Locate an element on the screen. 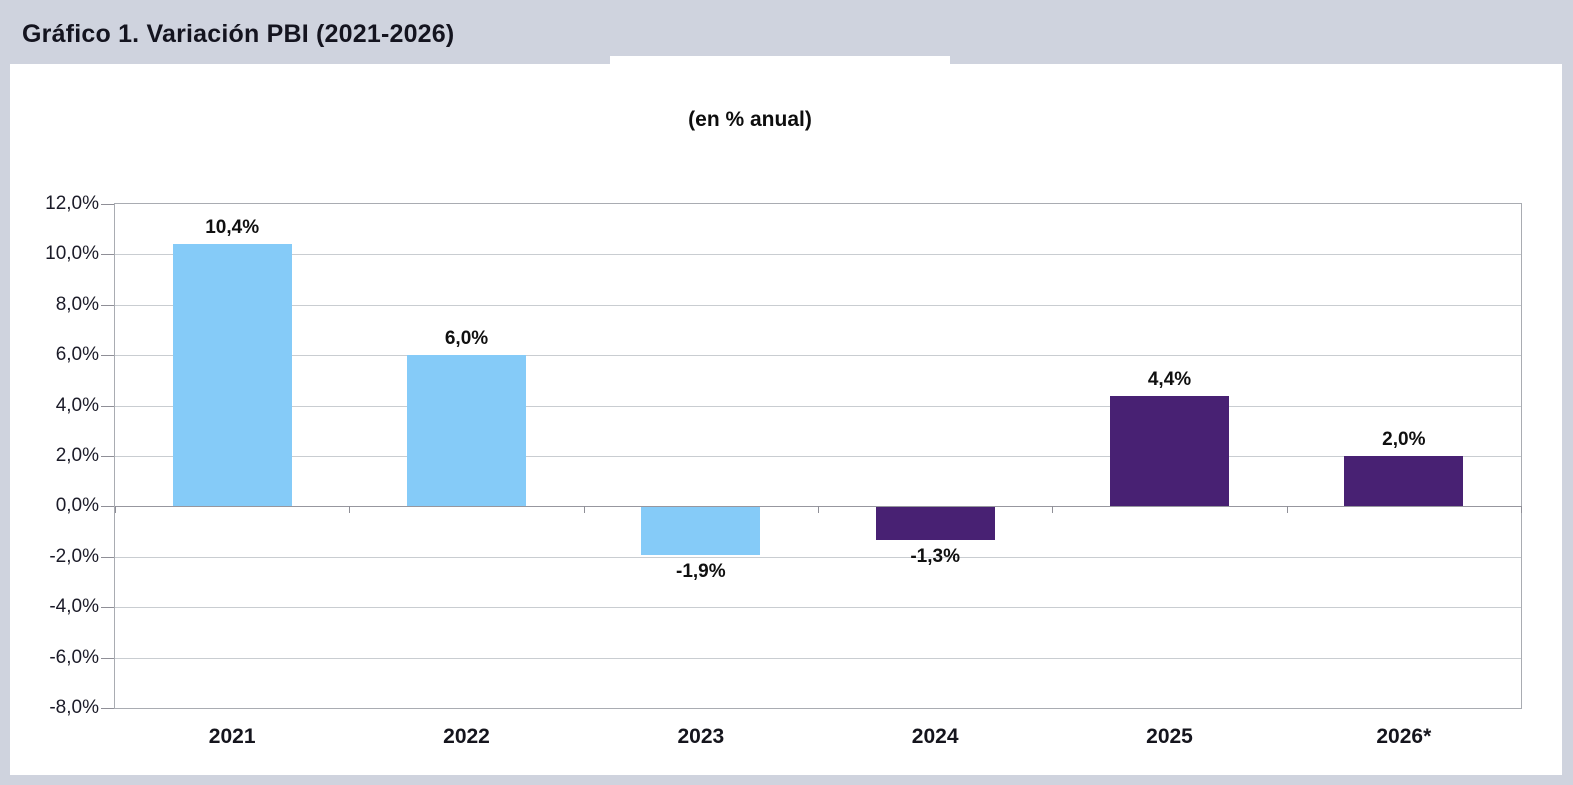  value-label-2026*: 2,0% is located at coordinates (1404, 439).